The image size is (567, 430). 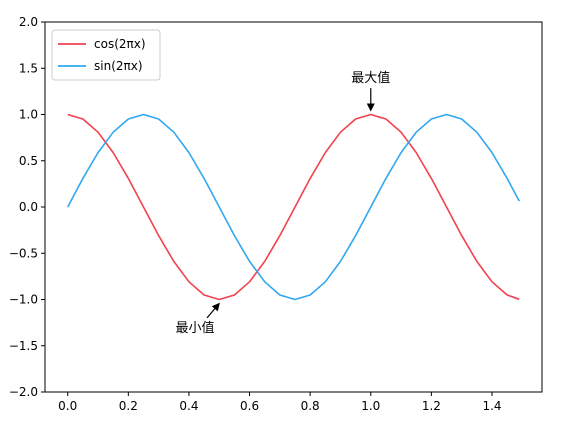 I want to click on y-tick-label: 1.5, so click(x=28, y=68).